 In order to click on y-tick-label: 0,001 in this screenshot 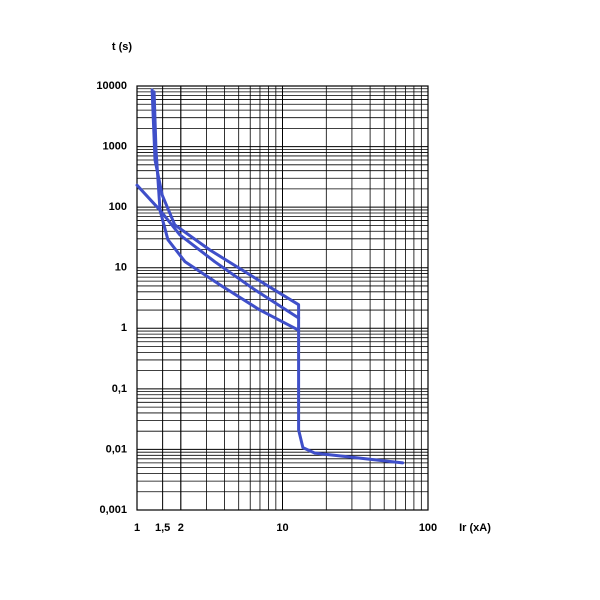, I will do `click(113, 510)`.